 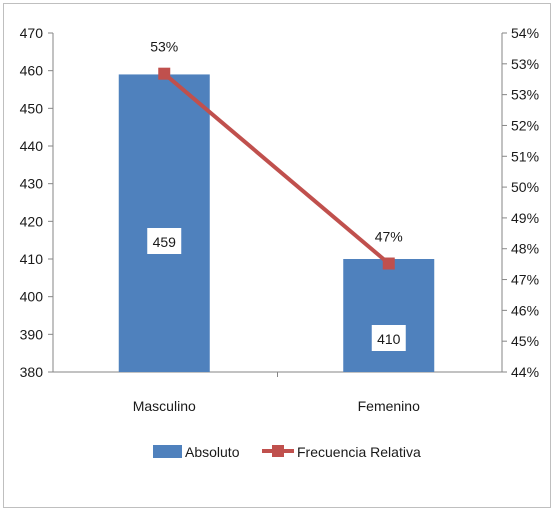 What do you see at coordinates (167, 451) in the screenshot?
I see `legend-swatch-absoluto` at bounding box center [167, 451].